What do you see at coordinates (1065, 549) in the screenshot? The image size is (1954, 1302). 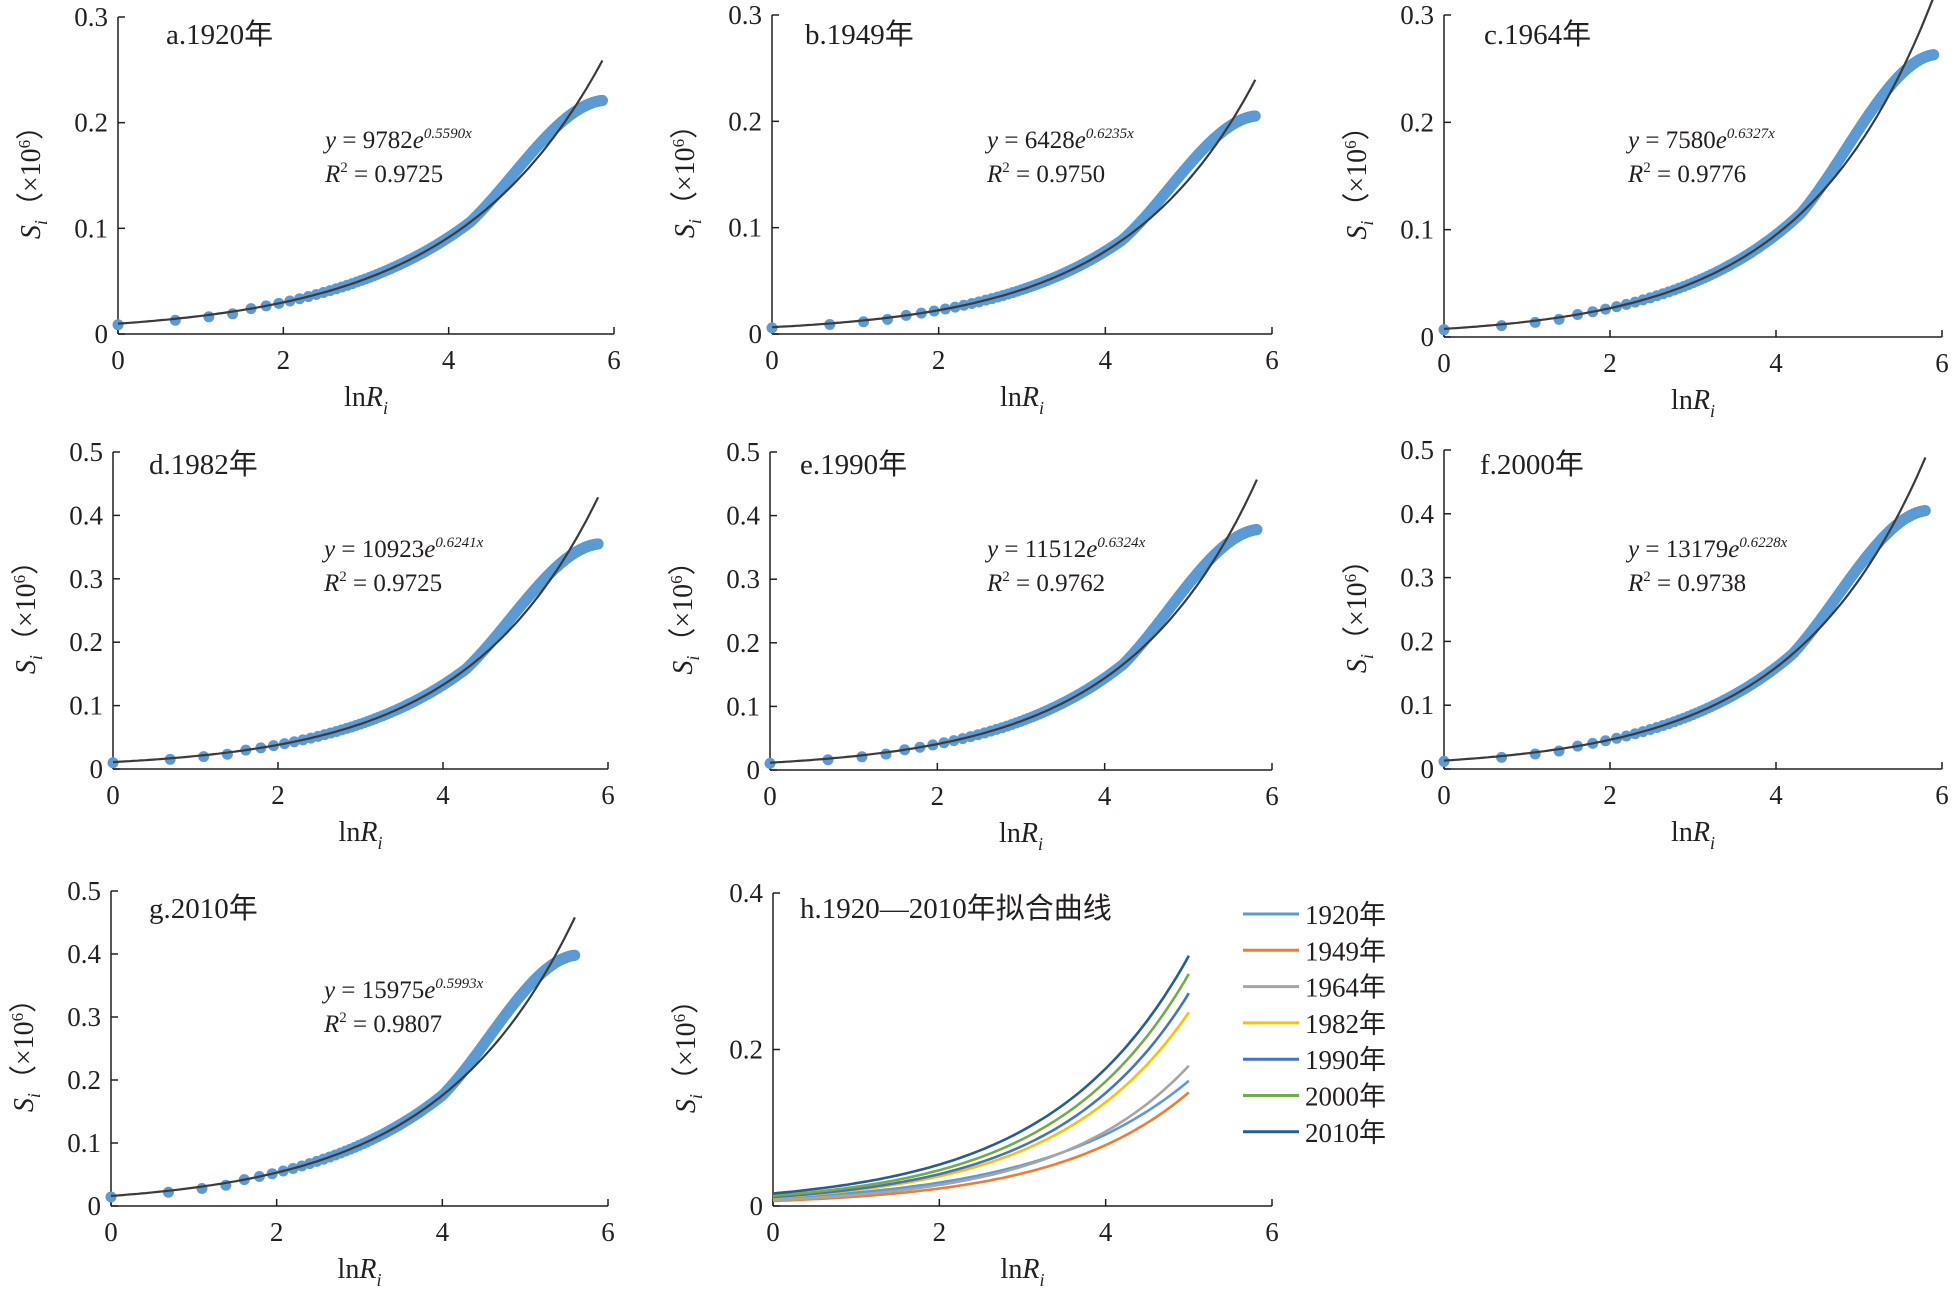 I see `fit-equation: y = 11512e0.6324x` at bounding box center [1065, 549].